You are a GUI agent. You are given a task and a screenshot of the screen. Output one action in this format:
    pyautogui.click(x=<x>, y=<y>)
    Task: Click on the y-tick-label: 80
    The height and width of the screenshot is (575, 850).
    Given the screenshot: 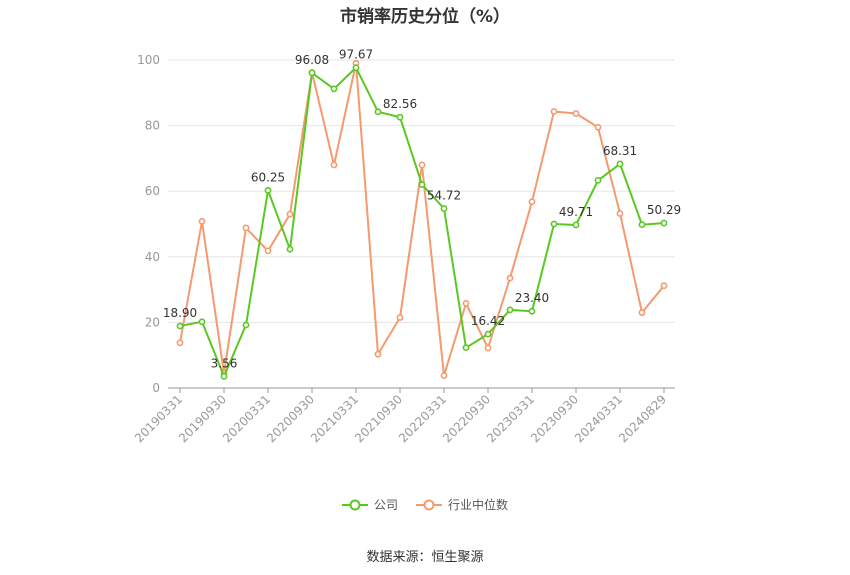 What is the action you would take?
    pyautogui.click(x=152, y=126)
    